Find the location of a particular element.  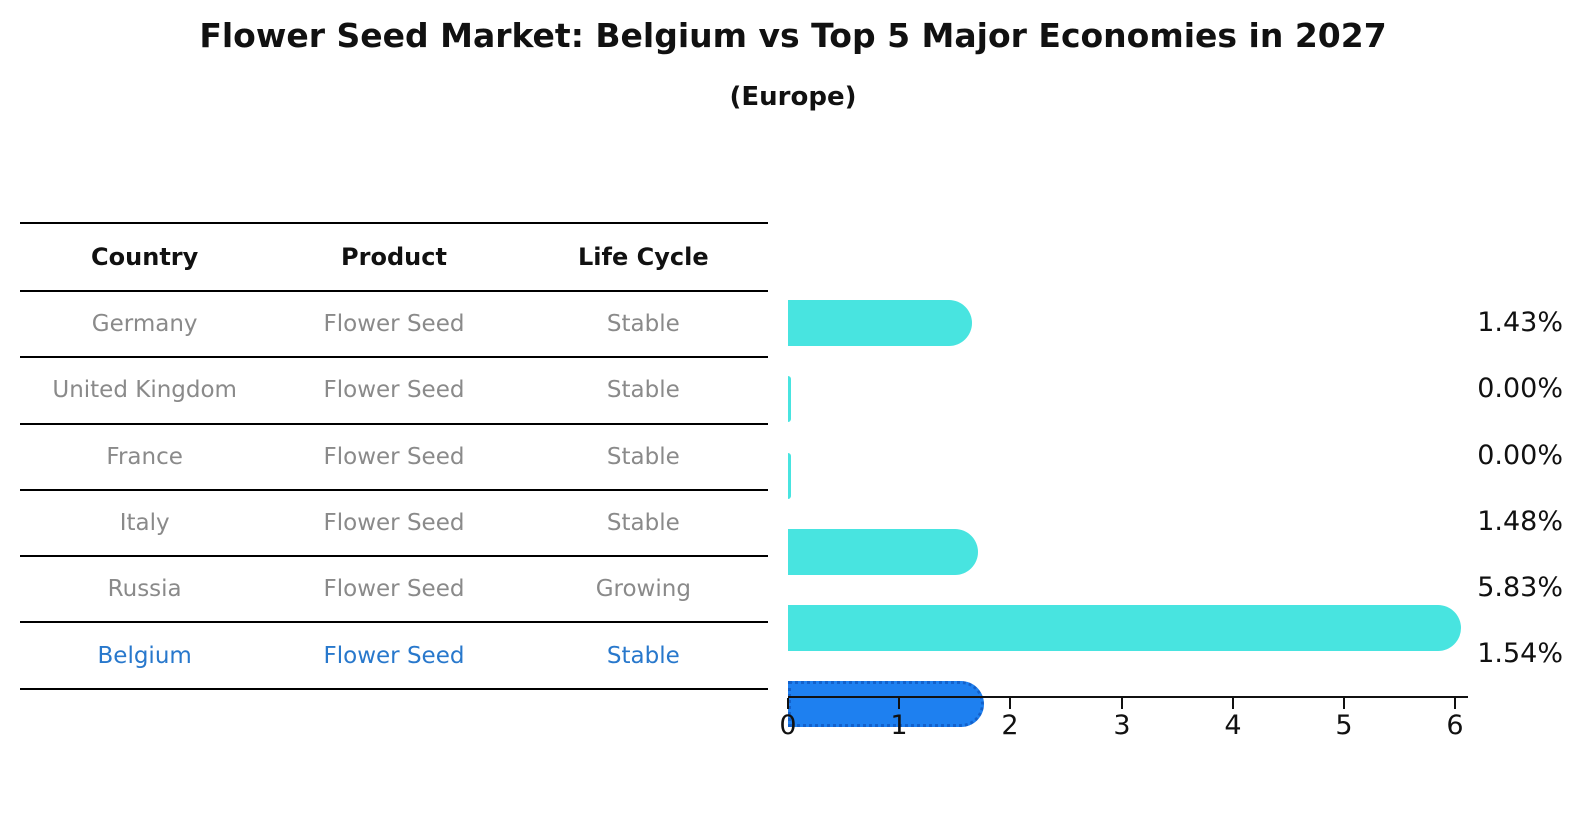

bar-italy is located at coordinates (883, 551).